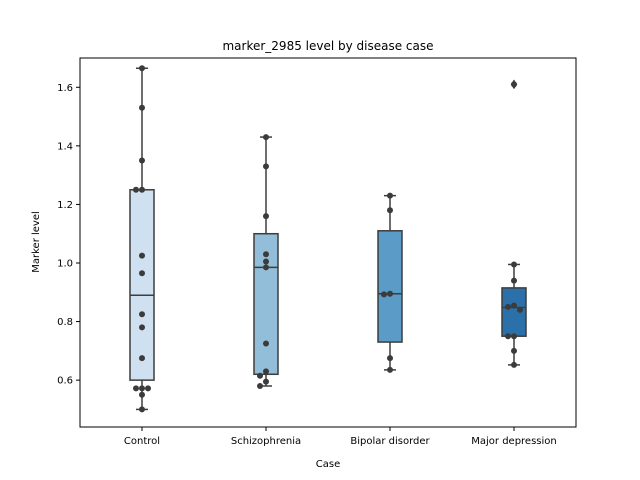 This screenshot has width=640, height=480. What do you see at coordinates (65, 146) in the screenshot?
I see `y-tick-label-4: 1.4` at bounding box center [65, 146].